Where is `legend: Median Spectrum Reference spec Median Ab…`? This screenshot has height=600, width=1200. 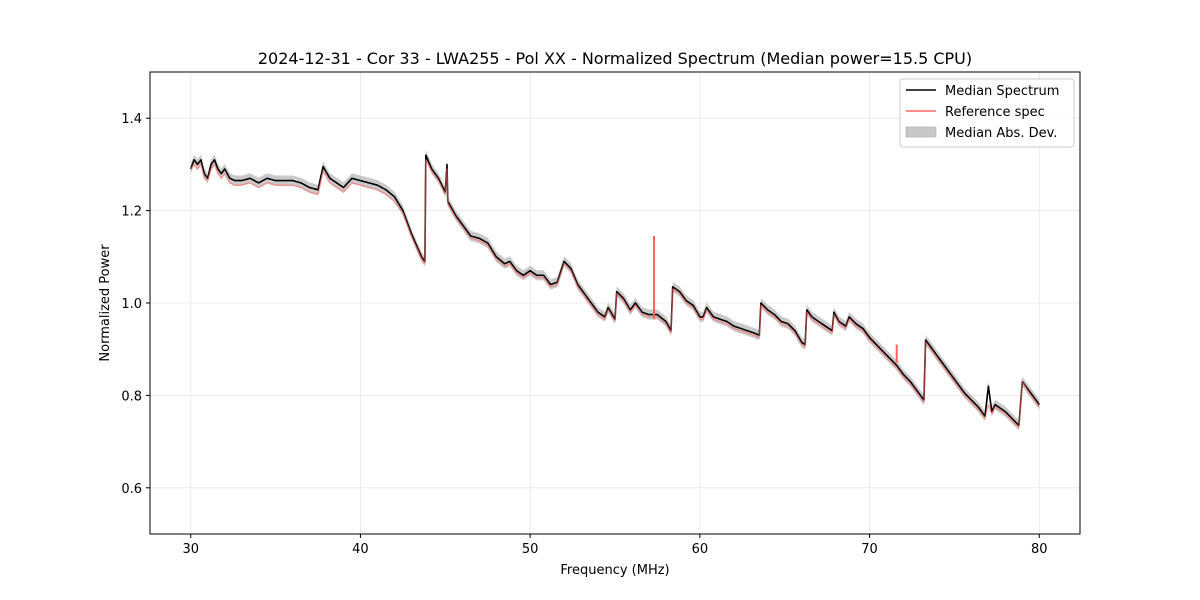 legend: Median Spectrum Reference spec Median Ab… is located at coordinates (987, 113).